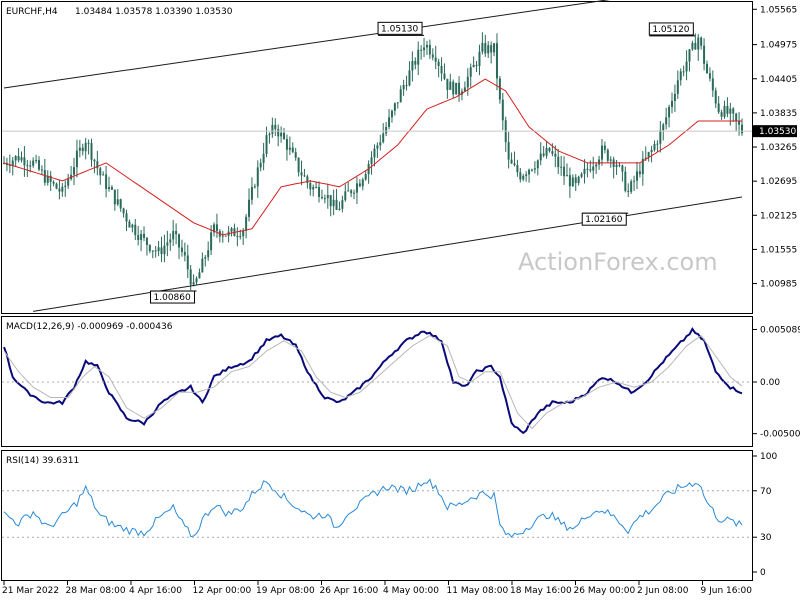  Describe the element at coordinates (285, 591) in the screenshot. I see `x-tick-label: 19 Apr 08:00` at that location.